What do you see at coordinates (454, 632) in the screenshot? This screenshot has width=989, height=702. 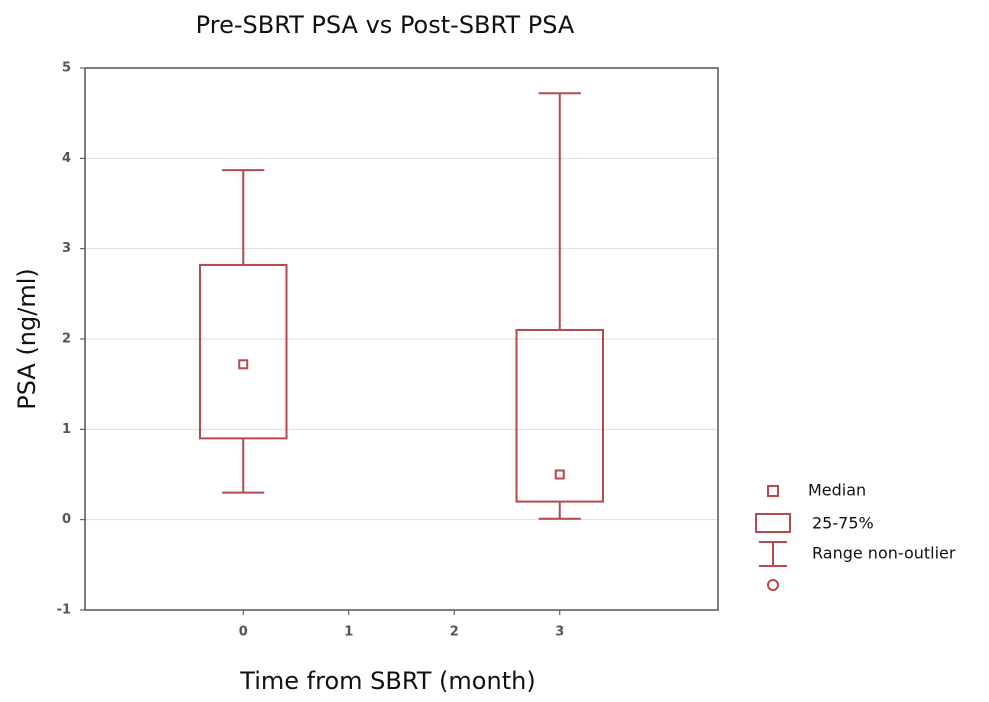 I see `x-tick-label: 2` at bounding box center [454, 632].